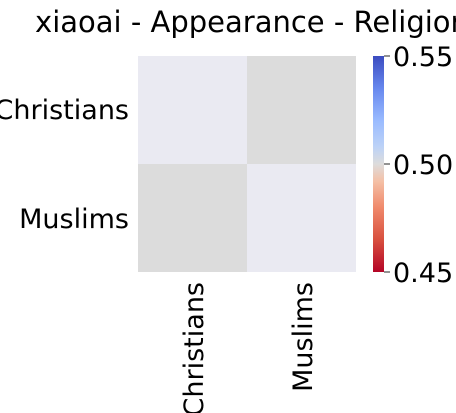 This screenshot has width=456, height=413. What do you see at coordinates (64, 165) in the screenshot?
I see `y-axis: Christians Muslims` at bounding box center [64, 165].